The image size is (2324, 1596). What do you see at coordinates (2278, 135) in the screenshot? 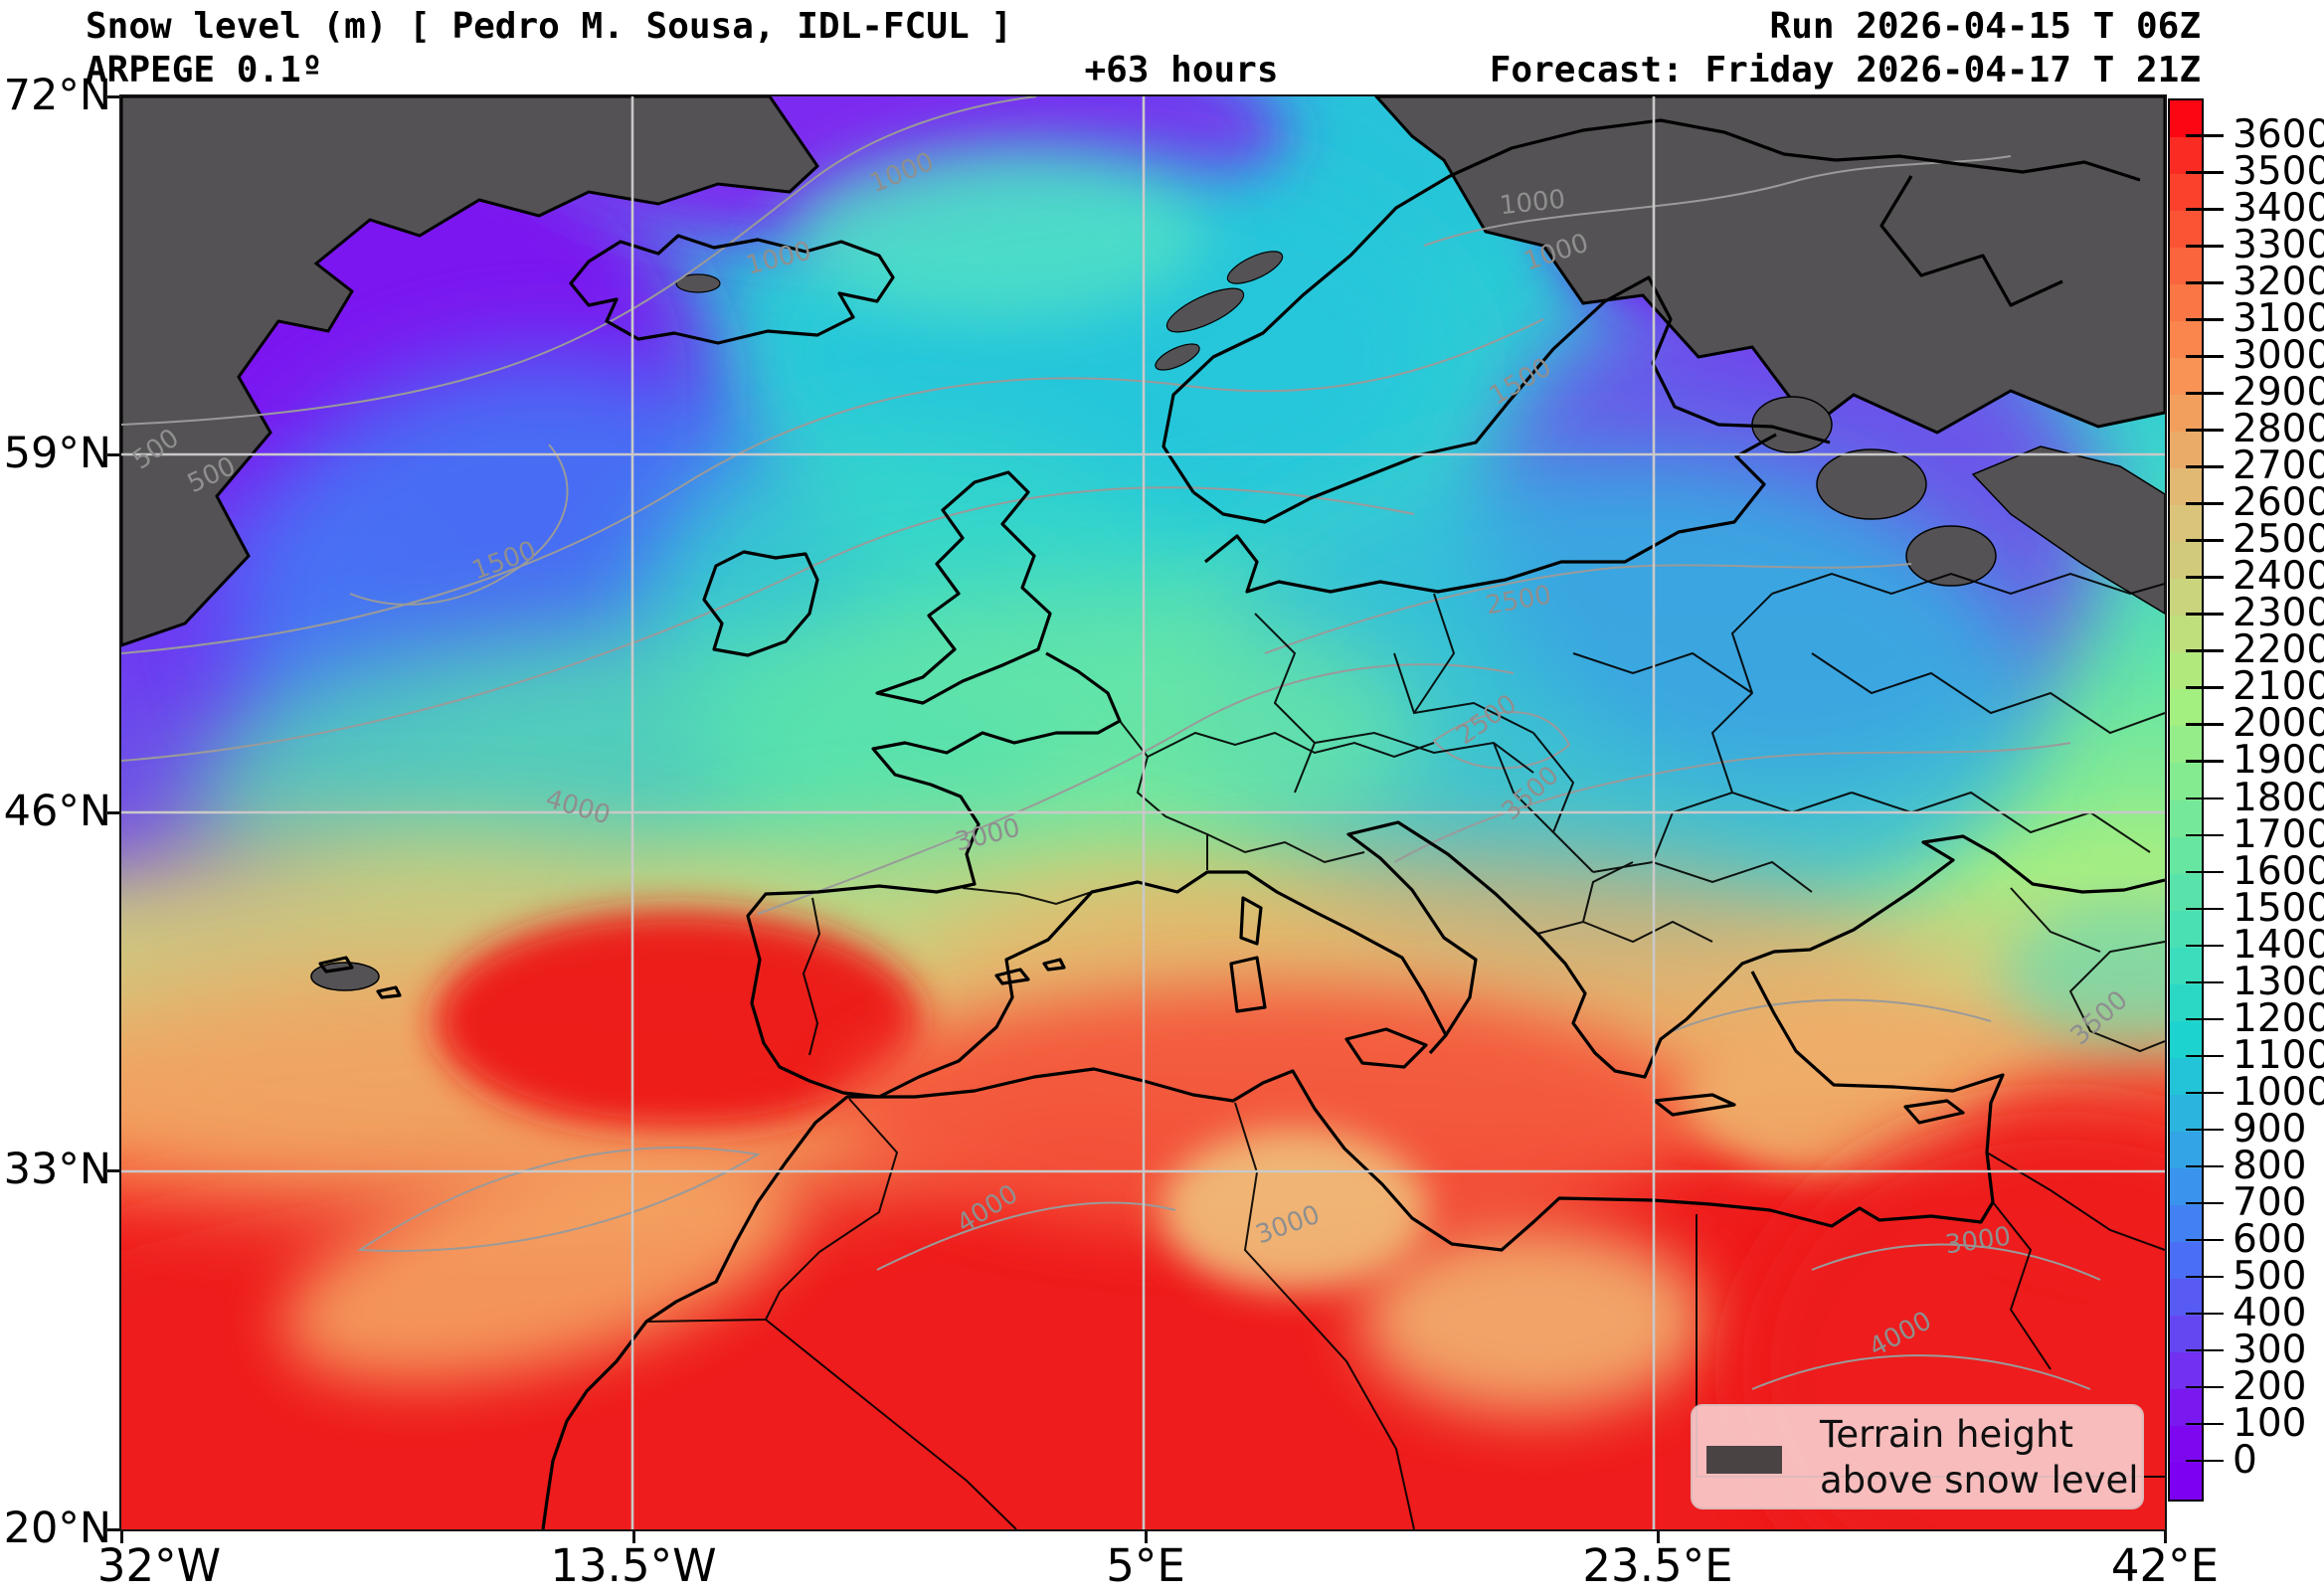
I see `colorbar-tick-label: 3600` at bounding box center [2278, 135].